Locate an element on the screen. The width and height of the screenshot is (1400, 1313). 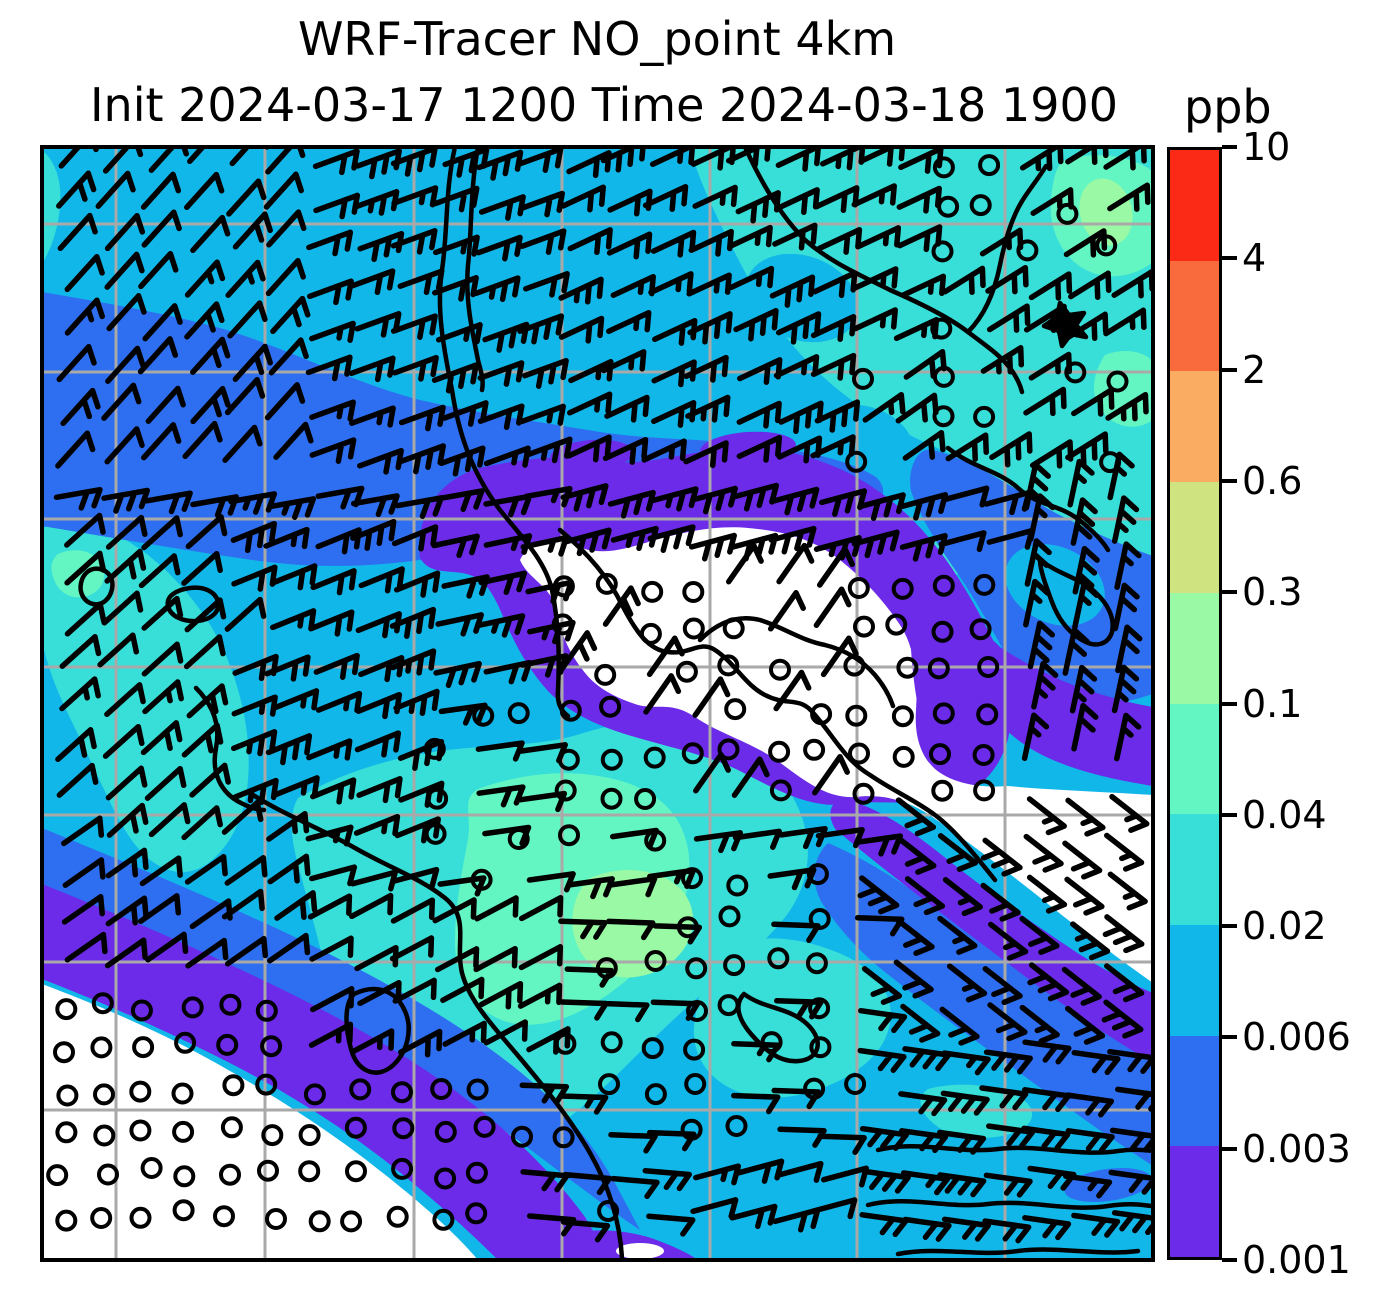
colorbar-tick-label: 4 is located at coordinates (1254, 258).